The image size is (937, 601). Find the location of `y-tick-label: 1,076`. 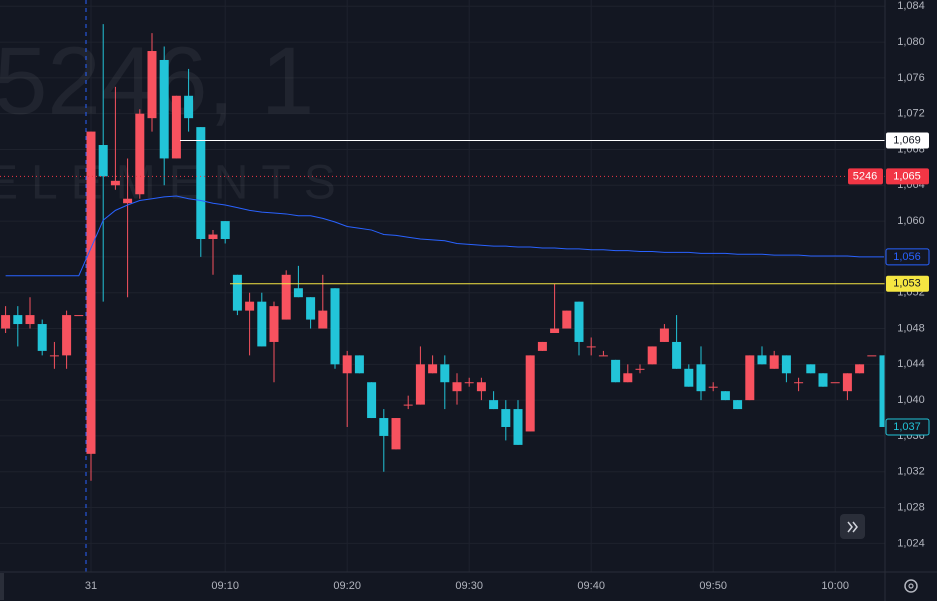

y-tick-label: 1,076 is located at coordinates (911, 78).